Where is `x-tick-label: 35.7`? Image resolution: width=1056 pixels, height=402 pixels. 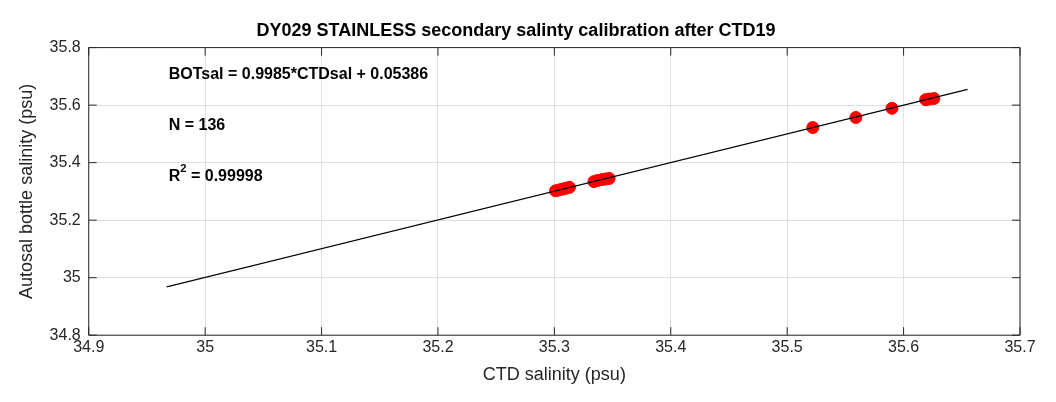
x-tick-label: 35.7 is located at coordinates (1020, 347).